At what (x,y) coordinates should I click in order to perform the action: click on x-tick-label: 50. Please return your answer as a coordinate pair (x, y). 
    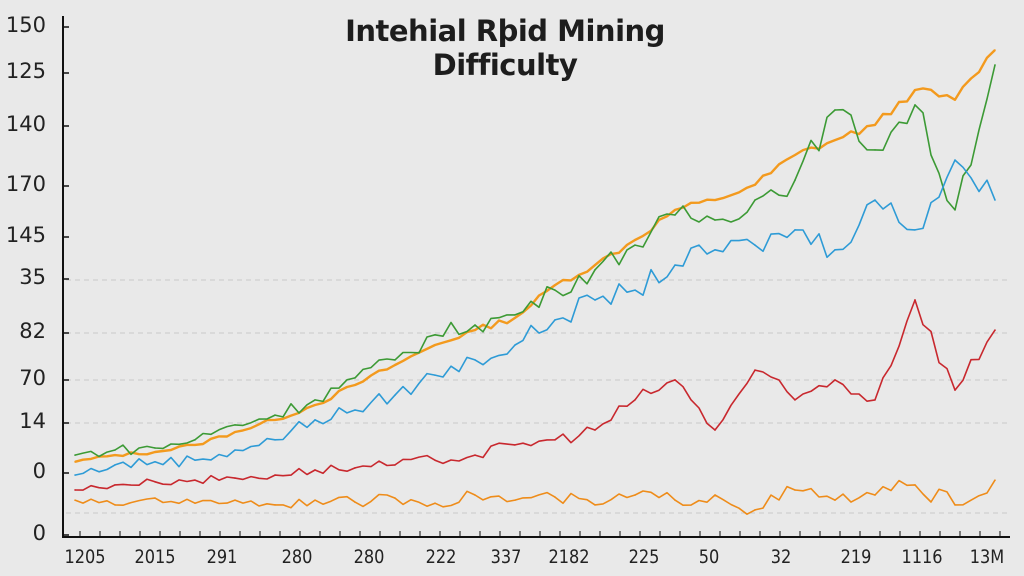
    Looking at the image, I should click on (709, 557).